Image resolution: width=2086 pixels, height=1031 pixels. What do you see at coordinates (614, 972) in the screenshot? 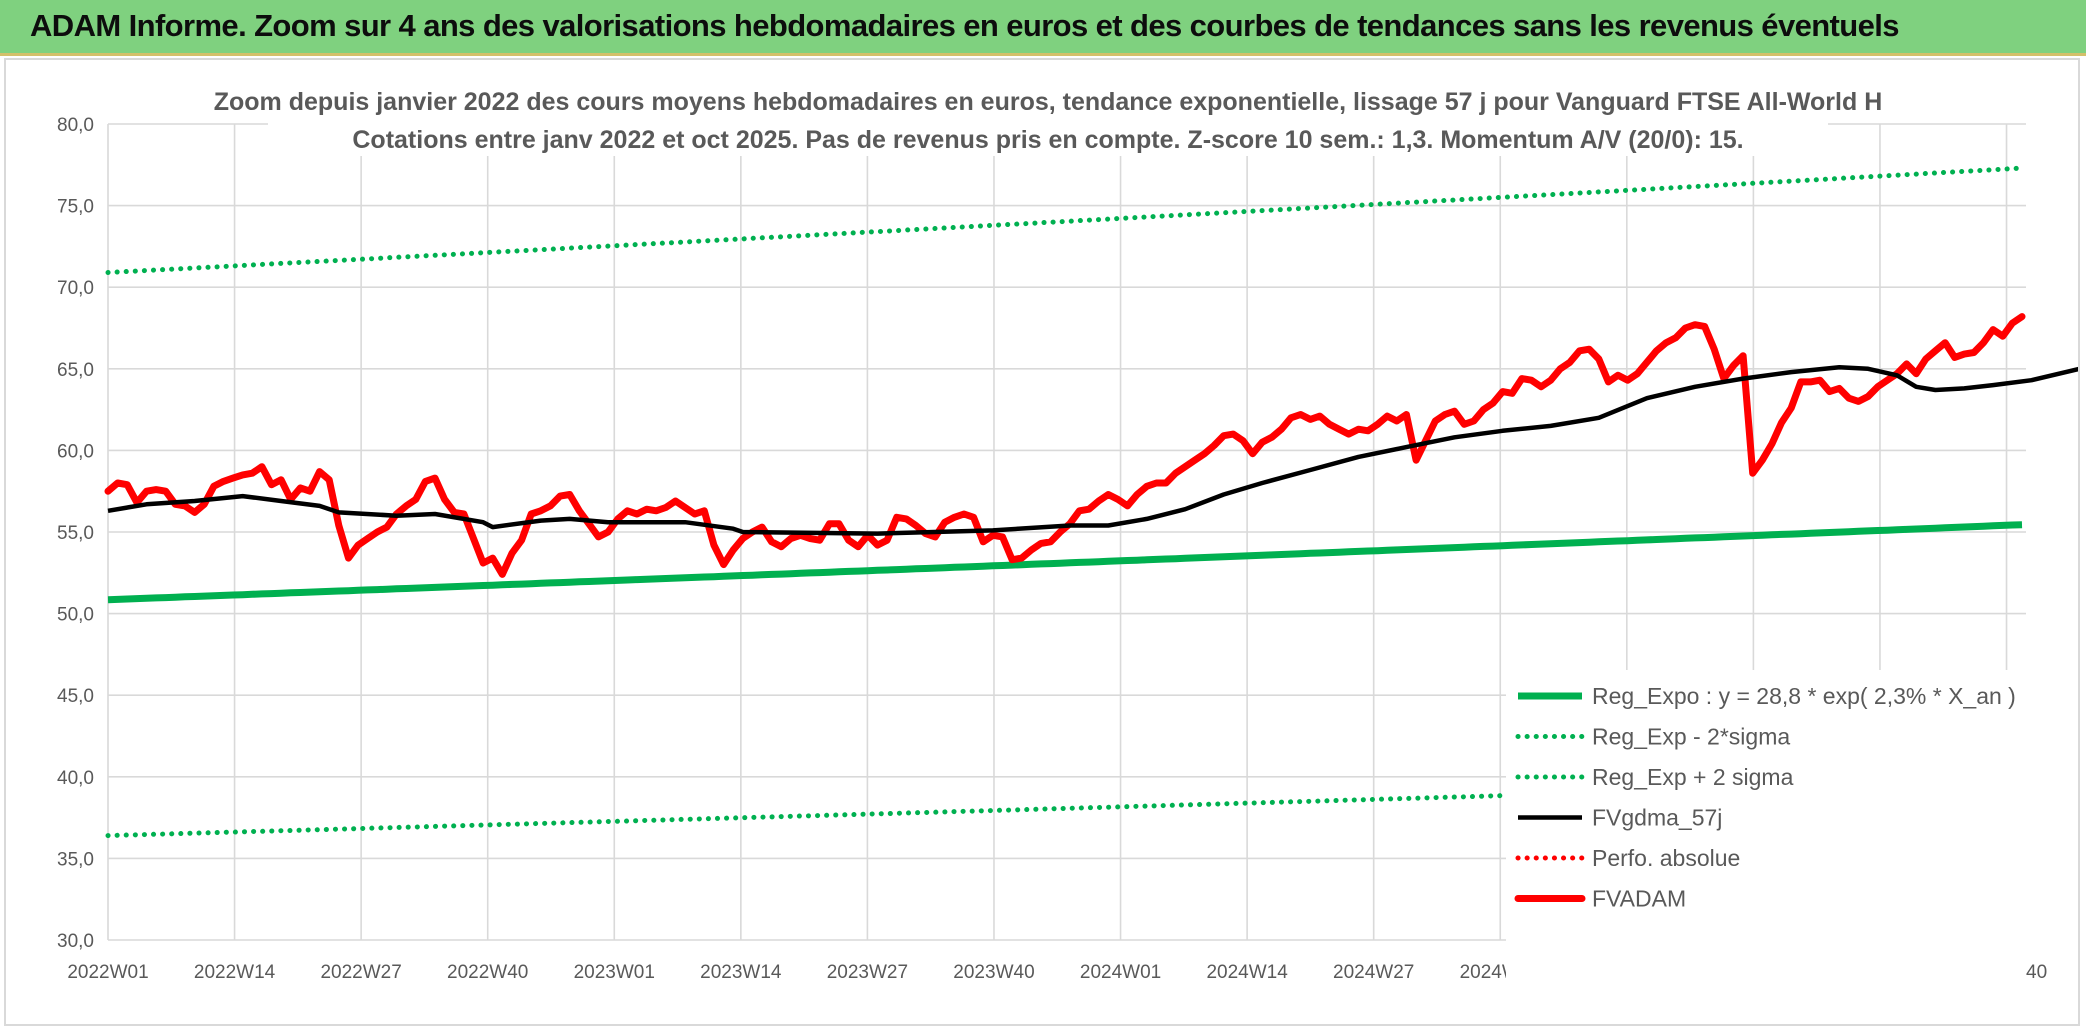
I see `x-tick-label: 2023W01` at bounding box center [614, 972].